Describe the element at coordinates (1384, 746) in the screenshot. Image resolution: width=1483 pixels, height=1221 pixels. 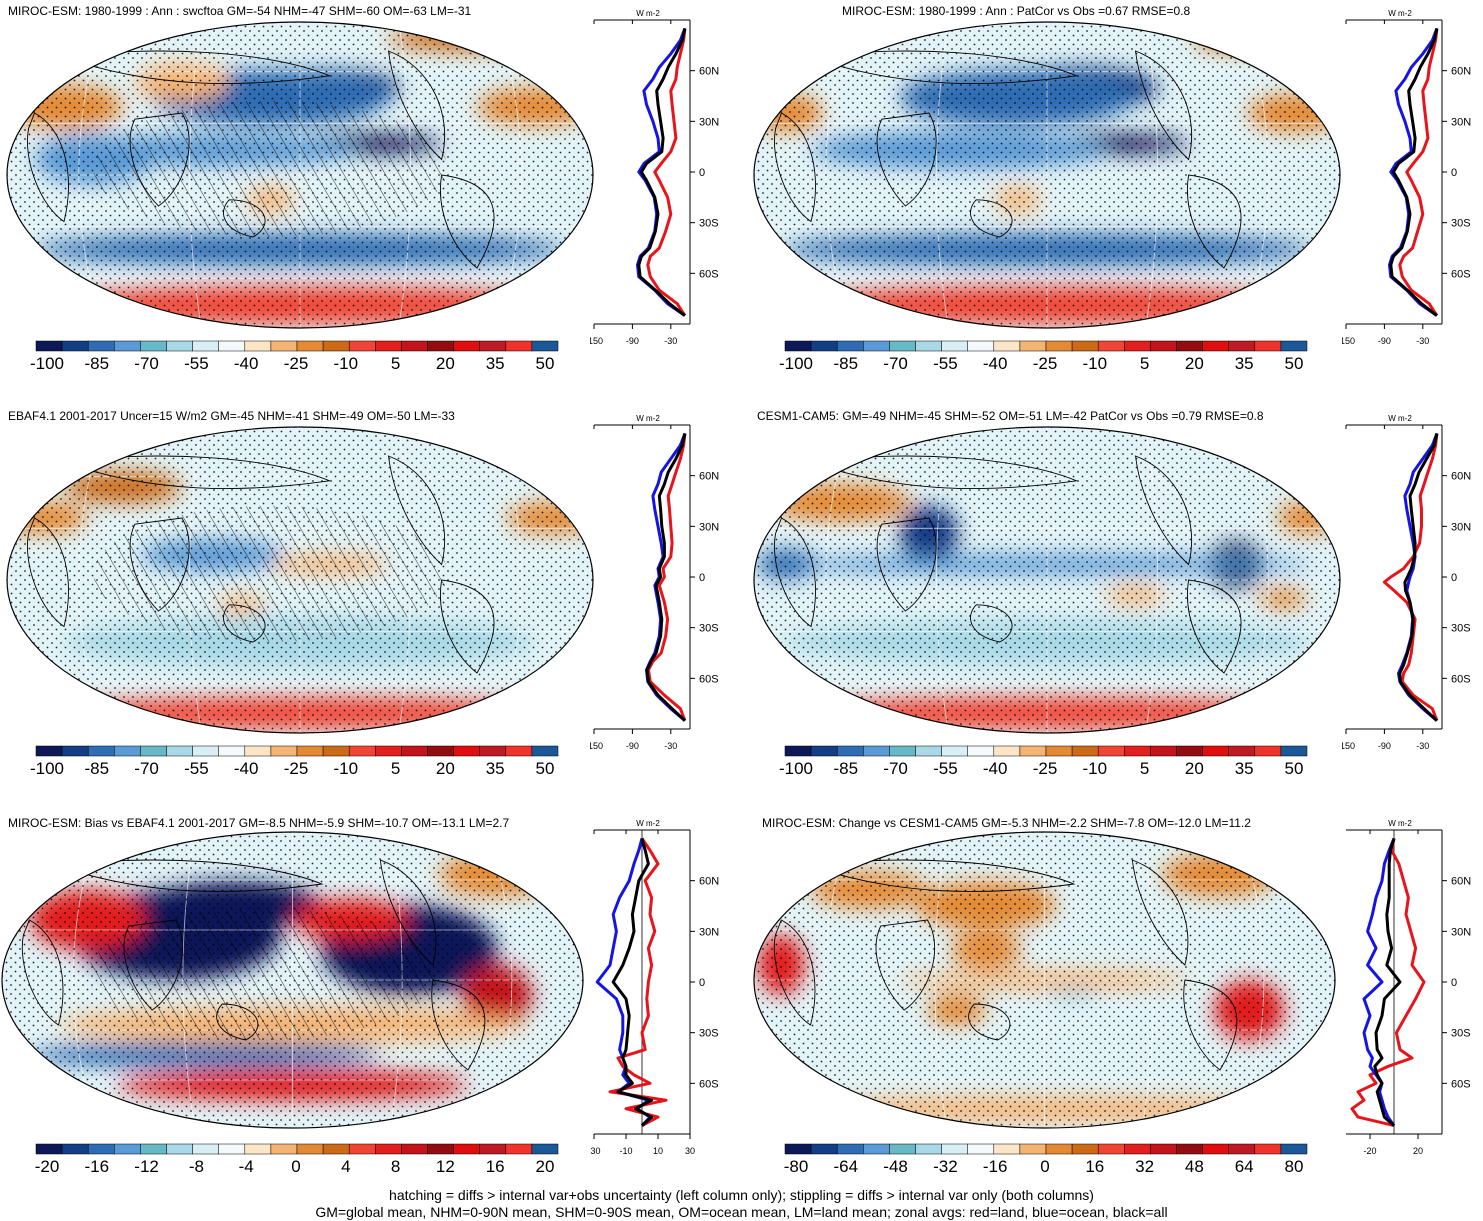
I see `zonal-x-tick-label: -90` at that location.